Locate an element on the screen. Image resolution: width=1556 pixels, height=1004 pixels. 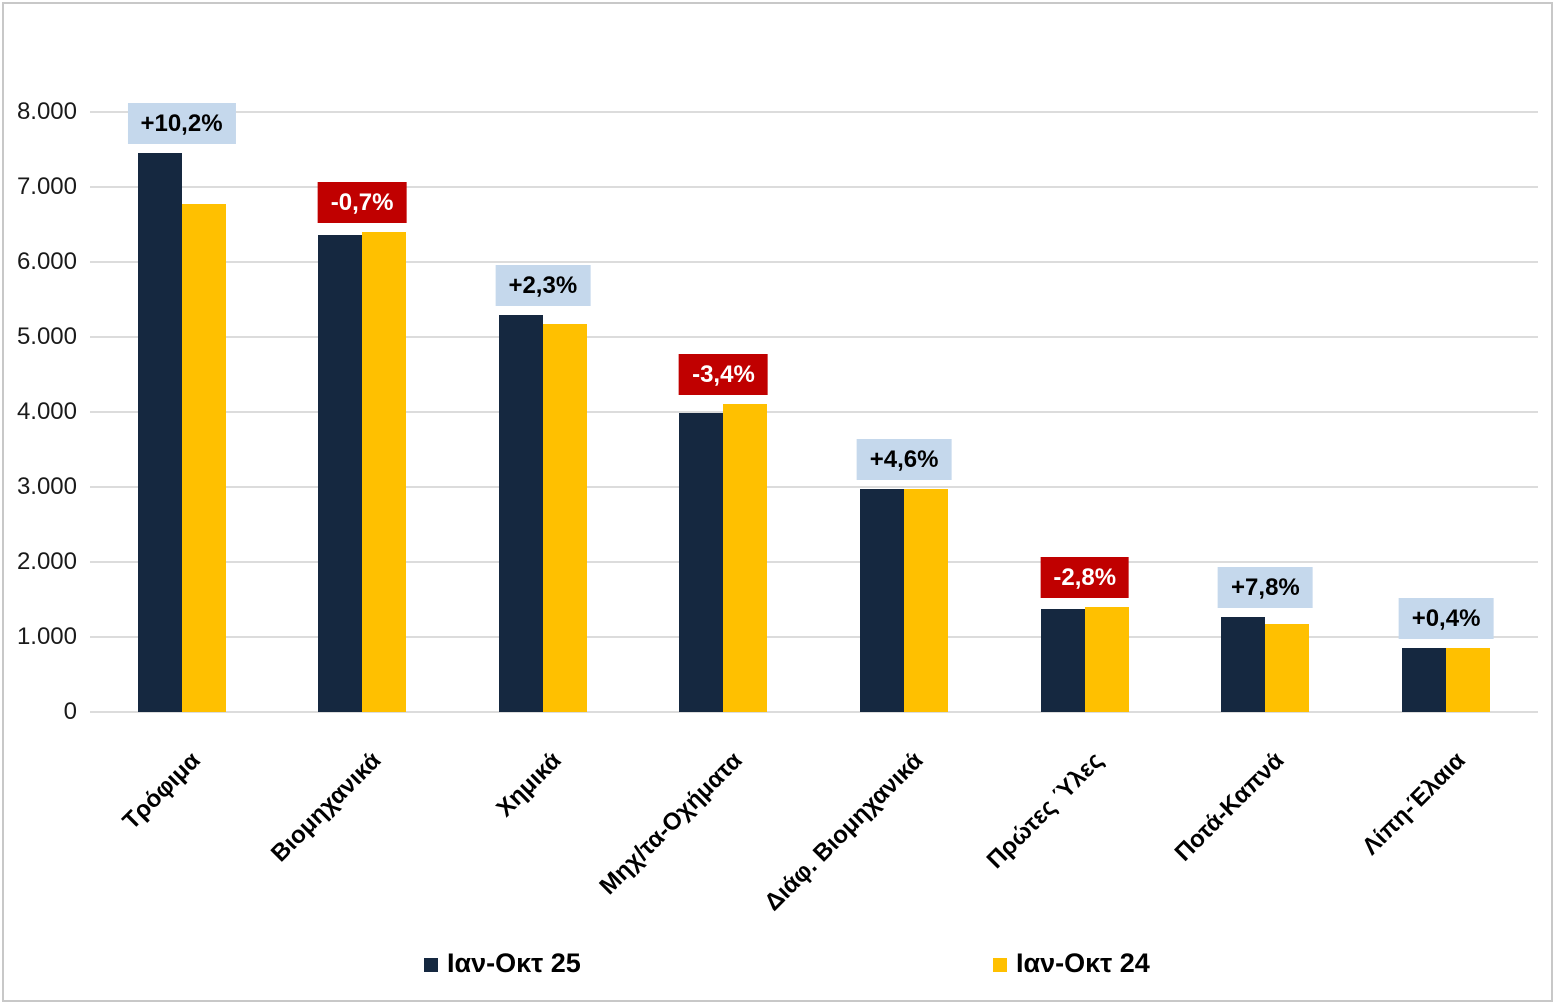
y-axis-tick-label: 0 is located at coordinates (70, 711).